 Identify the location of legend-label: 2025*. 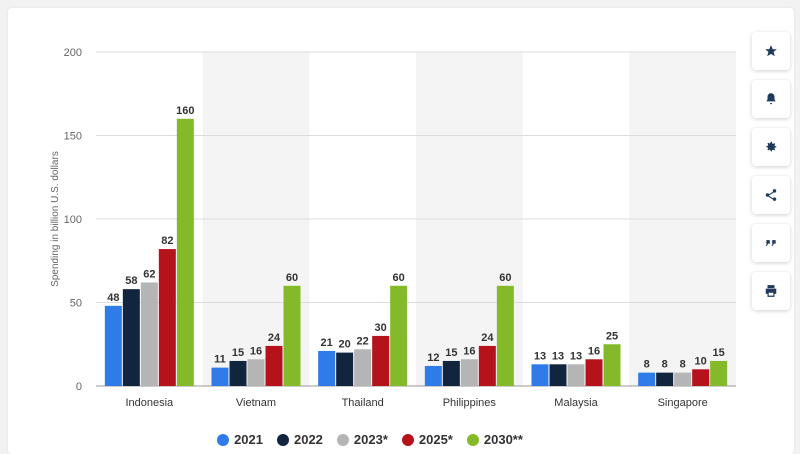
(435, 439).